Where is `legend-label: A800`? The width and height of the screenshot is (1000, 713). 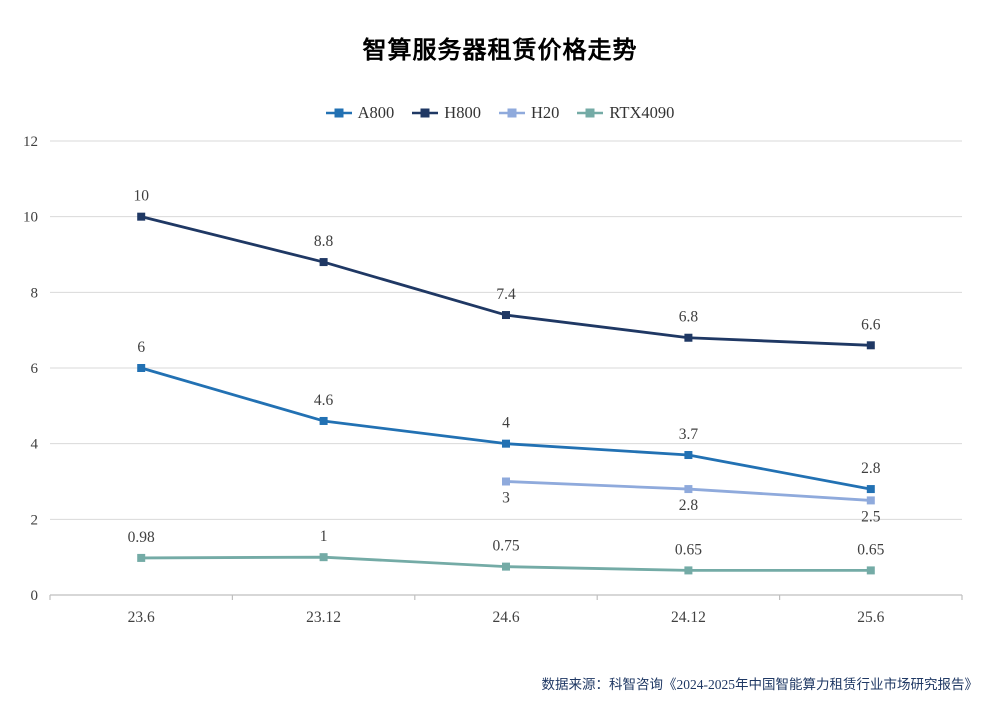 legend-label: A800 is located at coordinates (376, 112).